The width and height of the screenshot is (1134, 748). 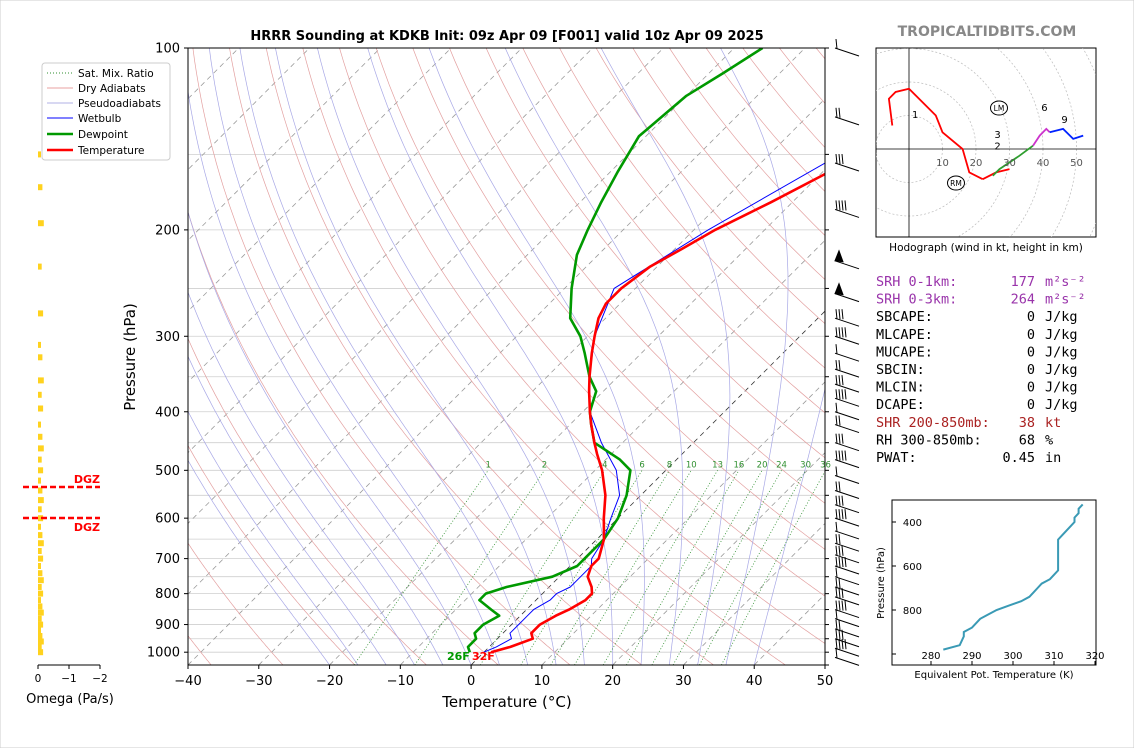 I want to click on mixing-ratio-label: 6, so click(x=641, y=465).